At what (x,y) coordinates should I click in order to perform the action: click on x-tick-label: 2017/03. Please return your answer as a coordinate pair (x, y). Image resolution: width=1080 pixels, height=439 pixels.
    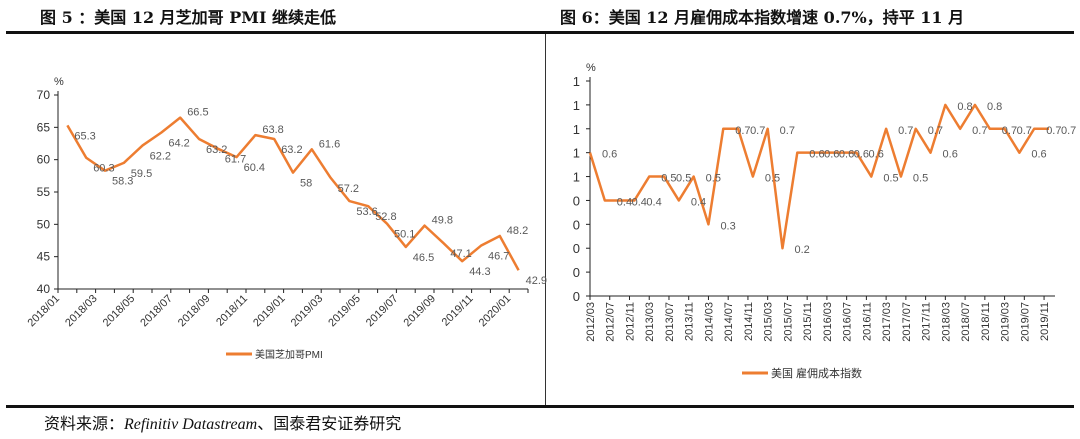
    Looking at the image, I should click on (887, 322).